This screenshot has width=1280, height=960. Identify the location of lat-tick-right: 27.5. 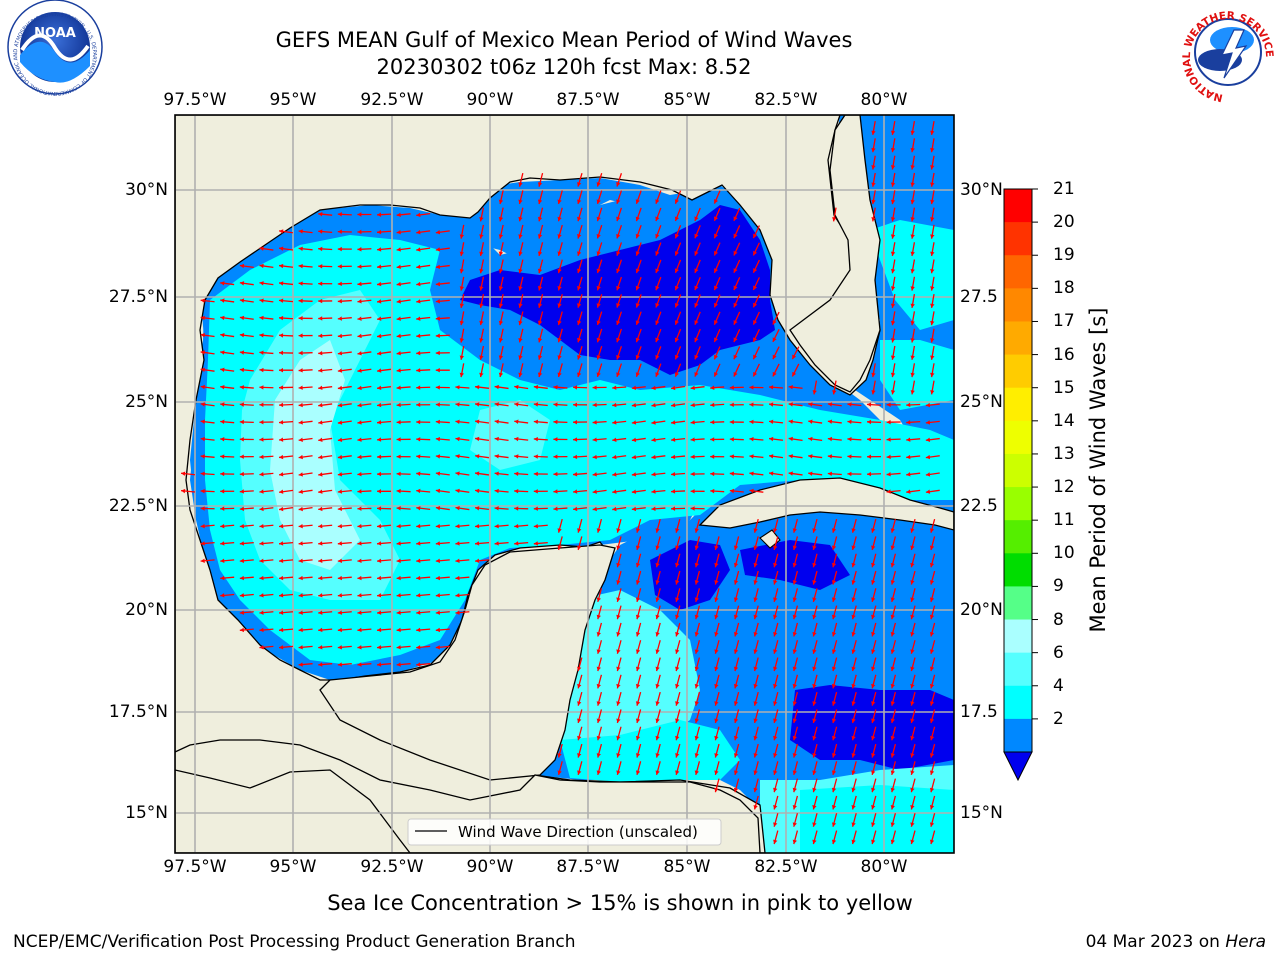
(979, 297).